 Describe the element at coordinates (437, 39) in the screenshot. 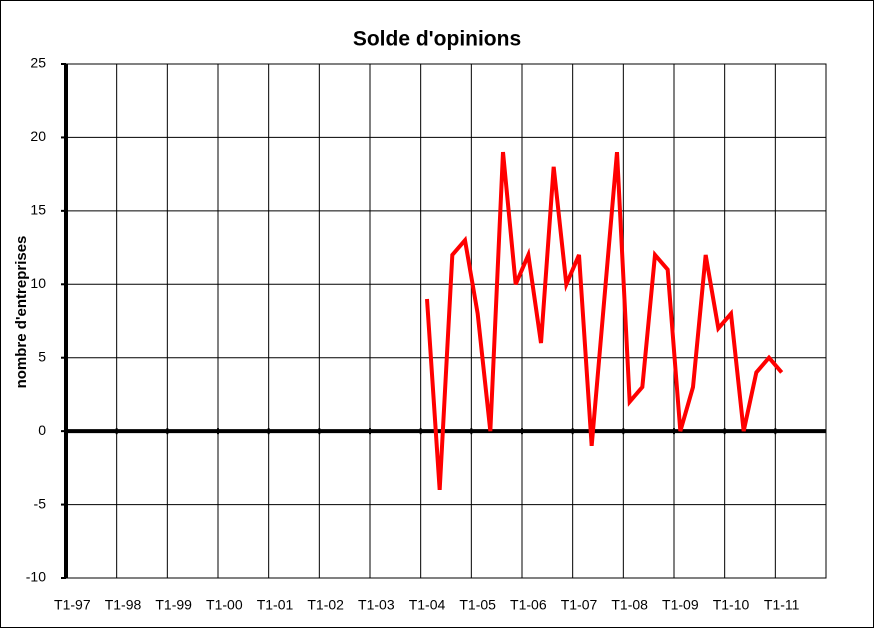

I see `chart-title: Solde d'opinions` at that location.